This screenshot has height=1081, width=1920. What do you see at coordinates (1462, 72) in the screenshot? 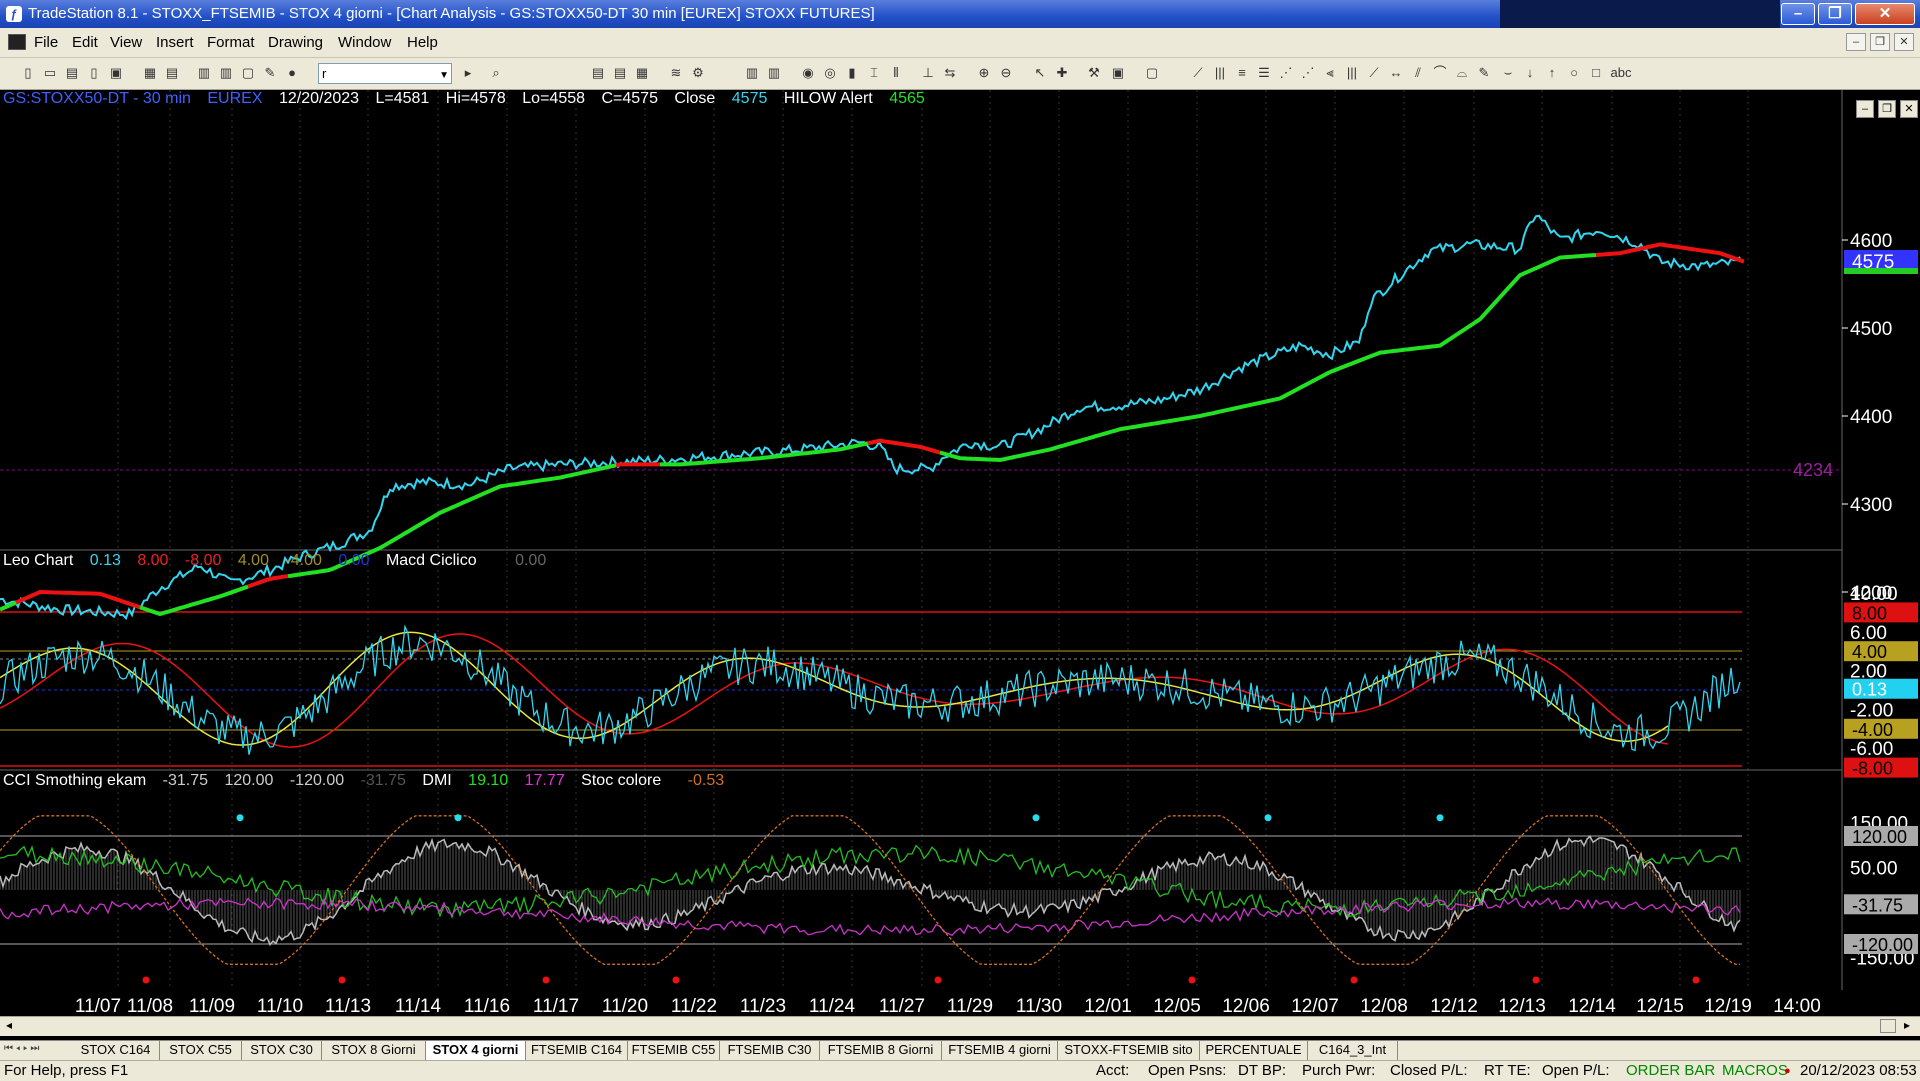
I see `speed-arc-icon: ⌓` at bounding box center [1462, 72].